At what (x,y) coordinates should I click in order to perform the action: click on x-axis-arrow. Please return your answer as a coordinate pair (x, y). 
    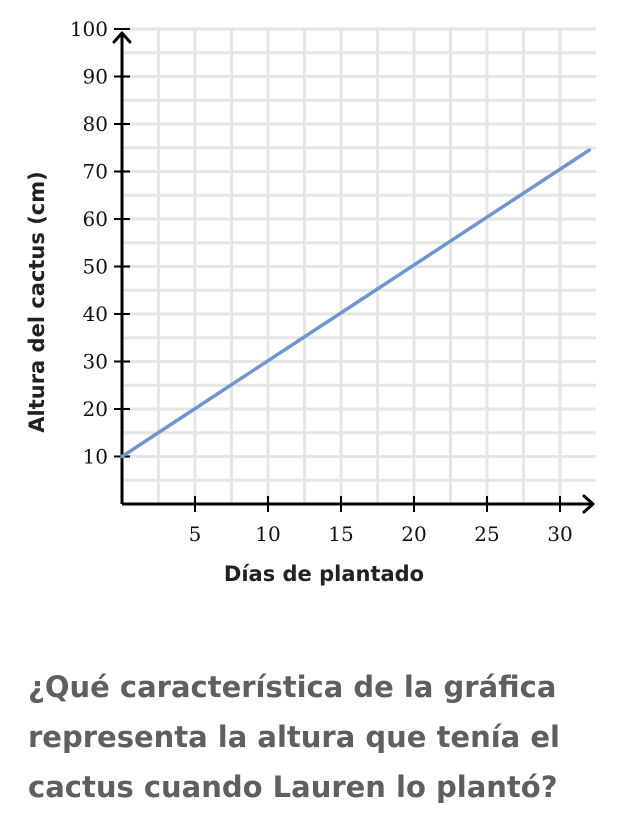
    Looking at the image, I should click on (588, 504).